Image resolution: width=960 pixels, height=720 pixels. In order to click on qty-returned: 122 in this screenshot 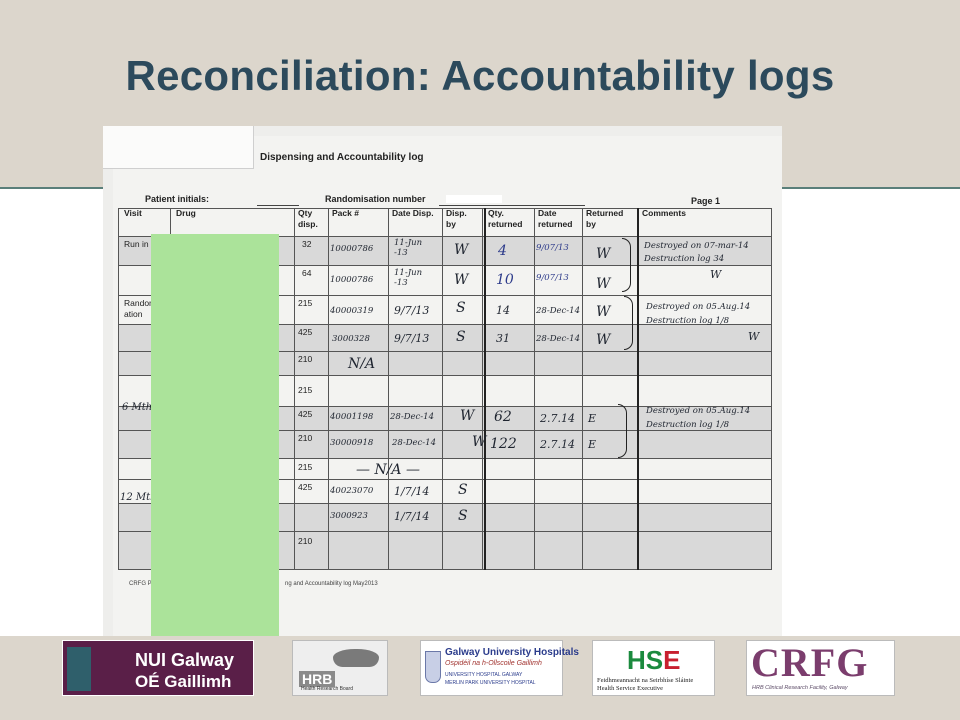, I will do `click(503, 444)`.